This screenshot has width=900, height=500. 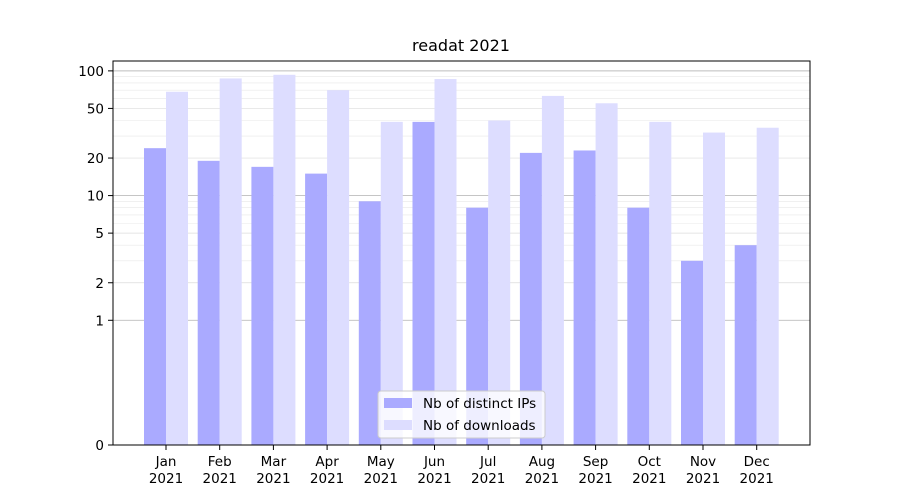 I want to click on legend-box, so click(x=461, y=414).